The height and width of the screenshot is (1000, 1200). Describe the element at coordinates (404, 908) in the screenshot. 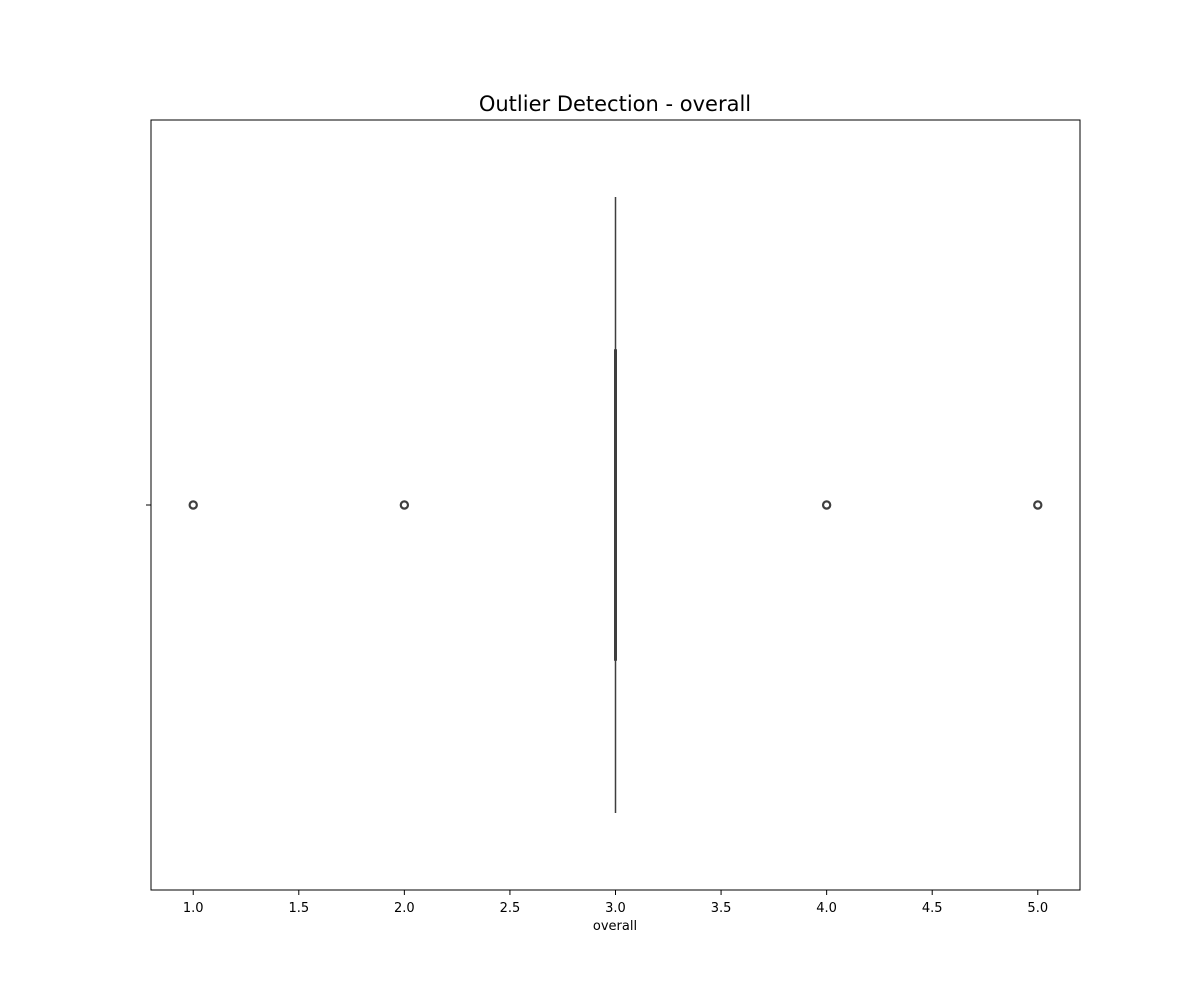

I see `x-tick-label: 2.0` at that location.